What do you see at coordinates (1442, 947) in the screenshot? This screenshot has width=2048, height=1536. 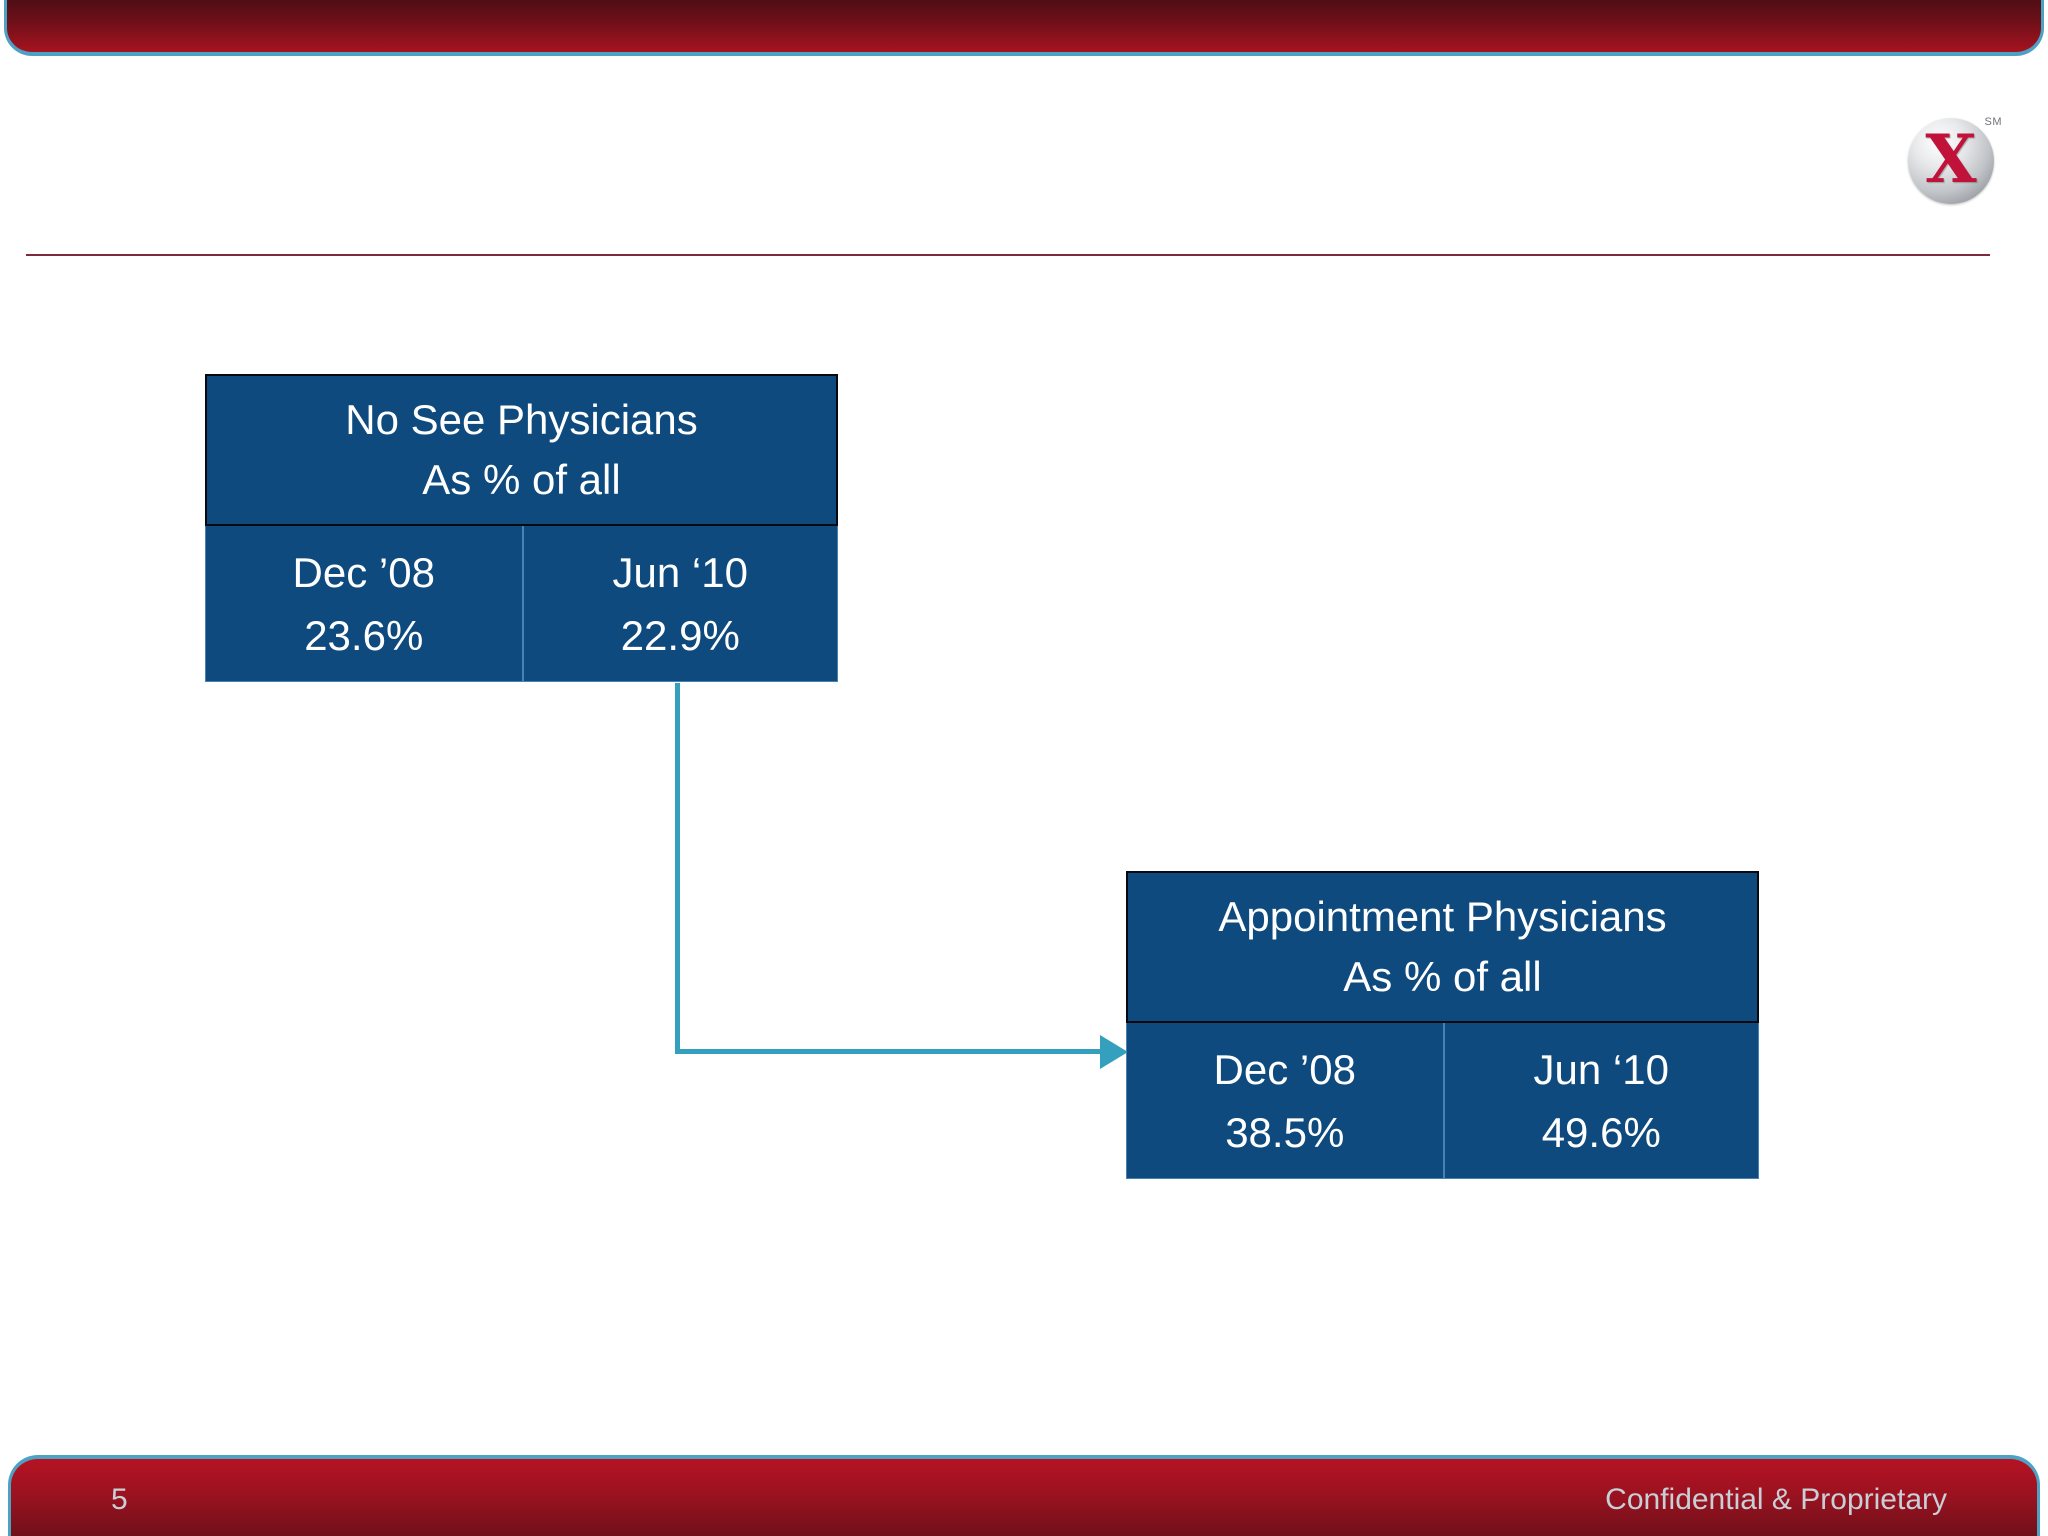 I see `appointment-physicians-box-header: Appointment Physicians As % of all` at bounding box center [1442, 947].